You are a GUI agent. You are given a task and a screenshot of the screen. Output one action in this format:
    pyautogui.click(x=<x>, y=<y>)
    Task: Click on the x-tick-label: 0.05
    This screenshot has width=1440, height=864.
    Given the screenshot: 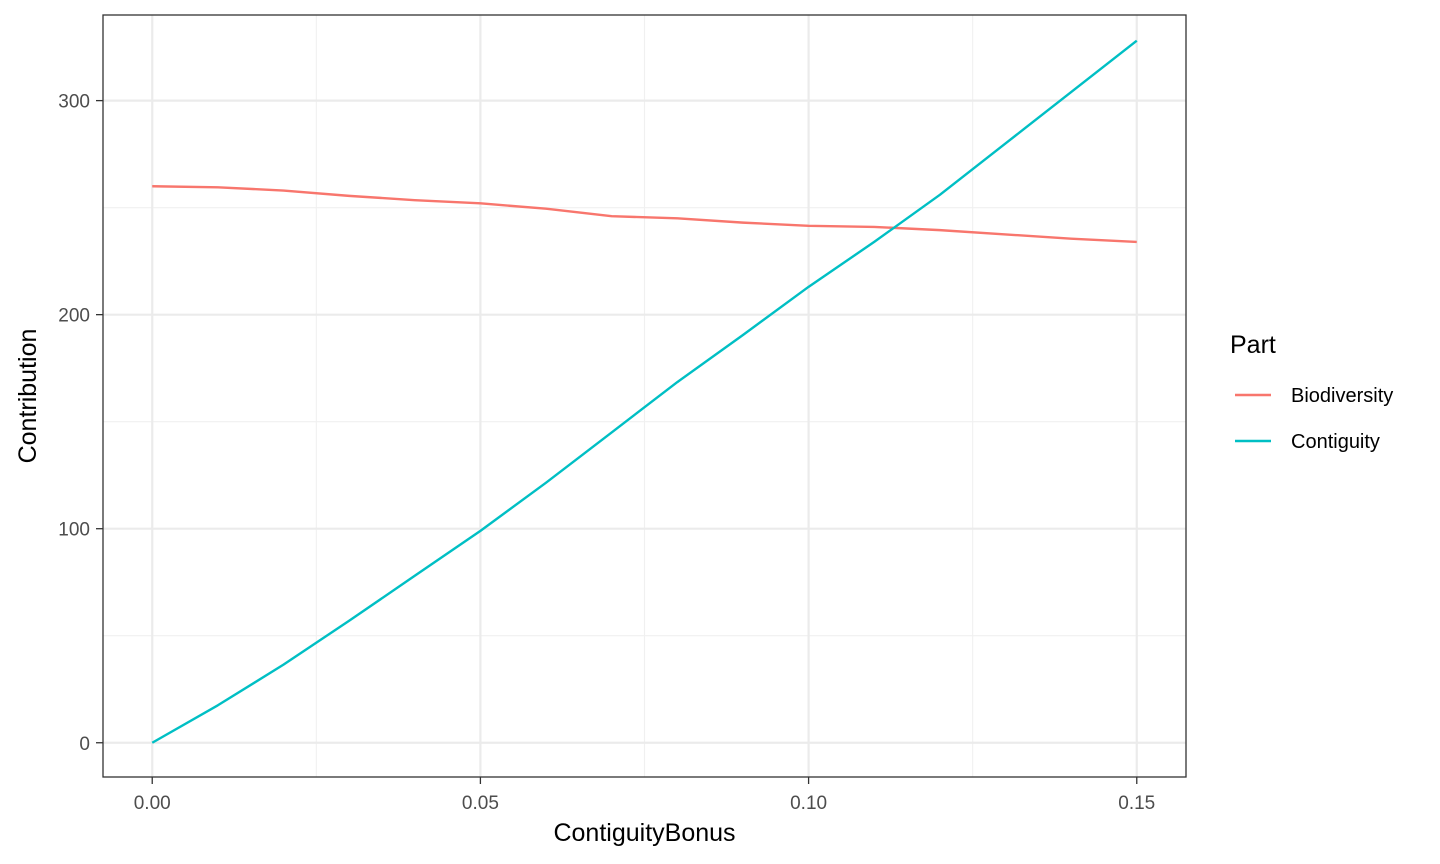 What is the action you would take?
    pyautogui.click(x=480, y=803)
    